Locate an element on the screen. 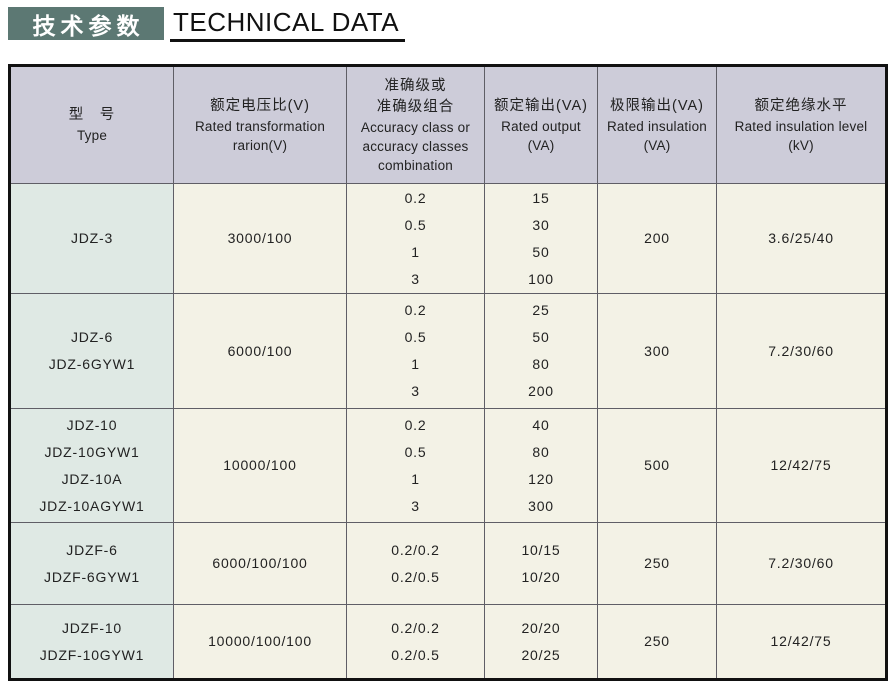 The width and height of the screenshot is (890, 682). cell-line: 25 is located at coordinates (541, 310).